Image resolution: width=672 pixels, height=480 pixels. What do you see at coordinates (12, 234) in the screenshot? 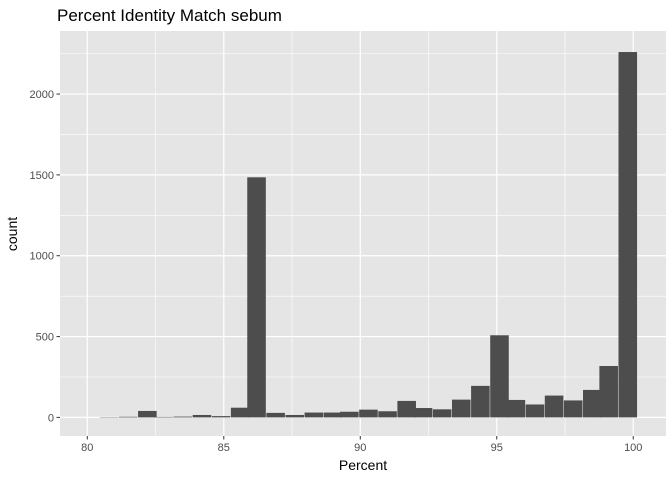
I see `y-axis-title: count` at bounding box center [12, 234].